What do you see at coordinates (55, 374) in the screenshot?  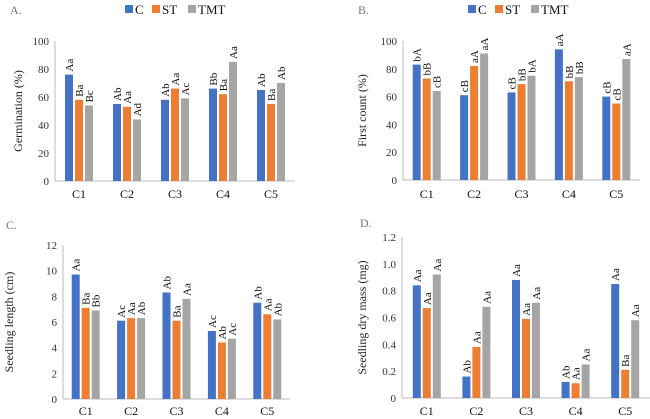 I see `y-tick-label: 2` at bounding box center [55, 374].